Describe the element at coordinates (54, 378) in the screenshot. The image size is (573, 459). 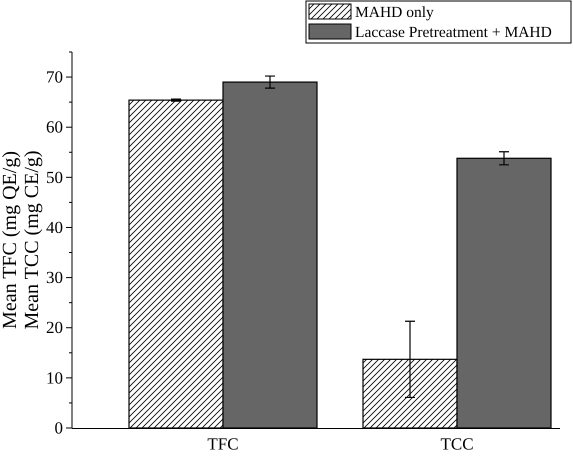
I see `y-tick-label: 10` at that location.